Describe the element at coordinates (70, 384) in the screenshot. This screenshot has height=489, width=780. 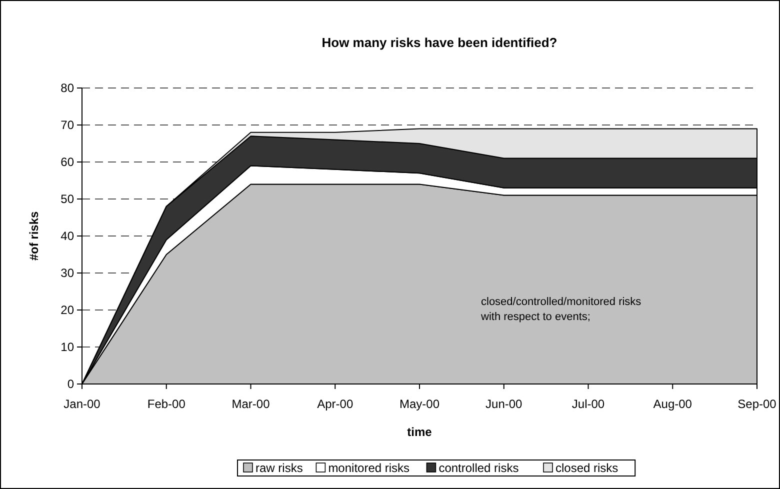
I see `y-tick-label: 0` at that location.